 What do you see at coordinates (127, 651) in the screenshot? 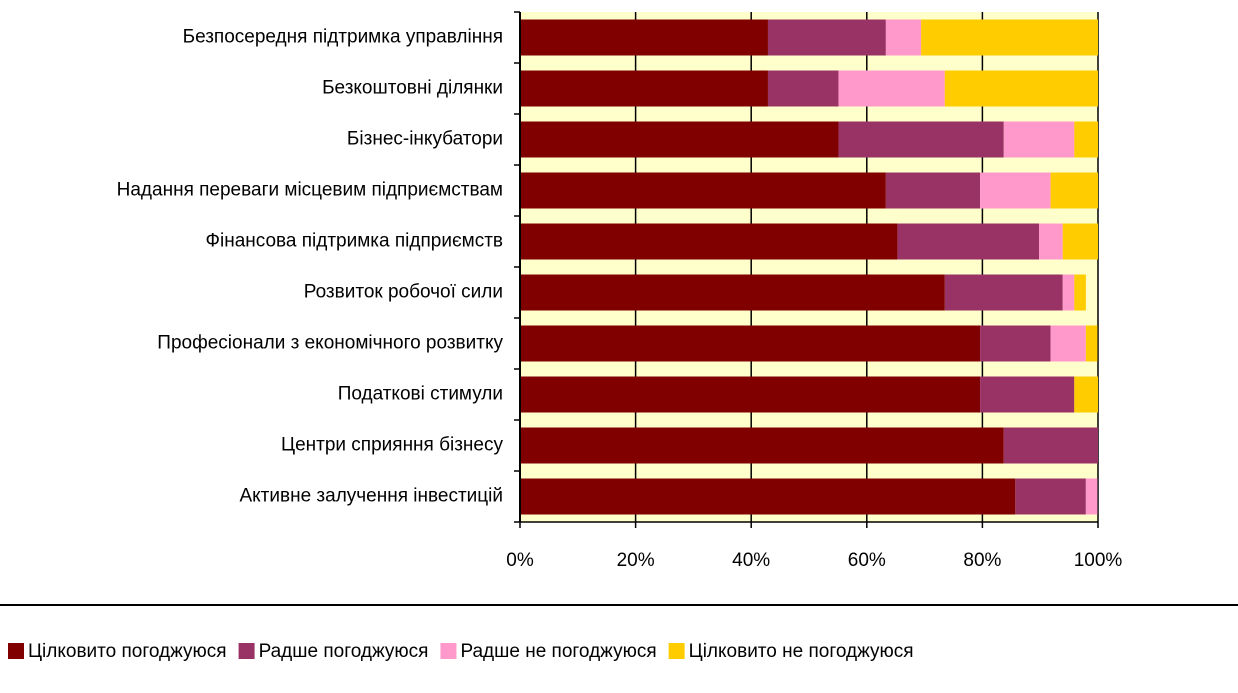
I see `legend-label: Цілковито погоджуюся` at bounding box center [127, 651].